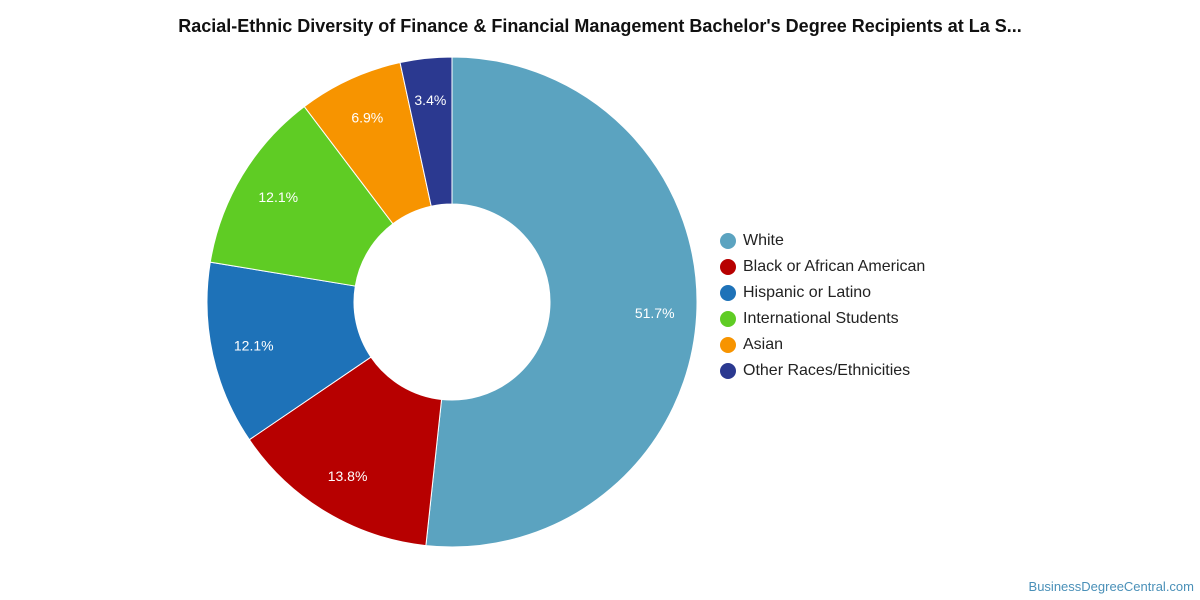  I want to click on legend-label-1: Black or African American, so click(834, 266).